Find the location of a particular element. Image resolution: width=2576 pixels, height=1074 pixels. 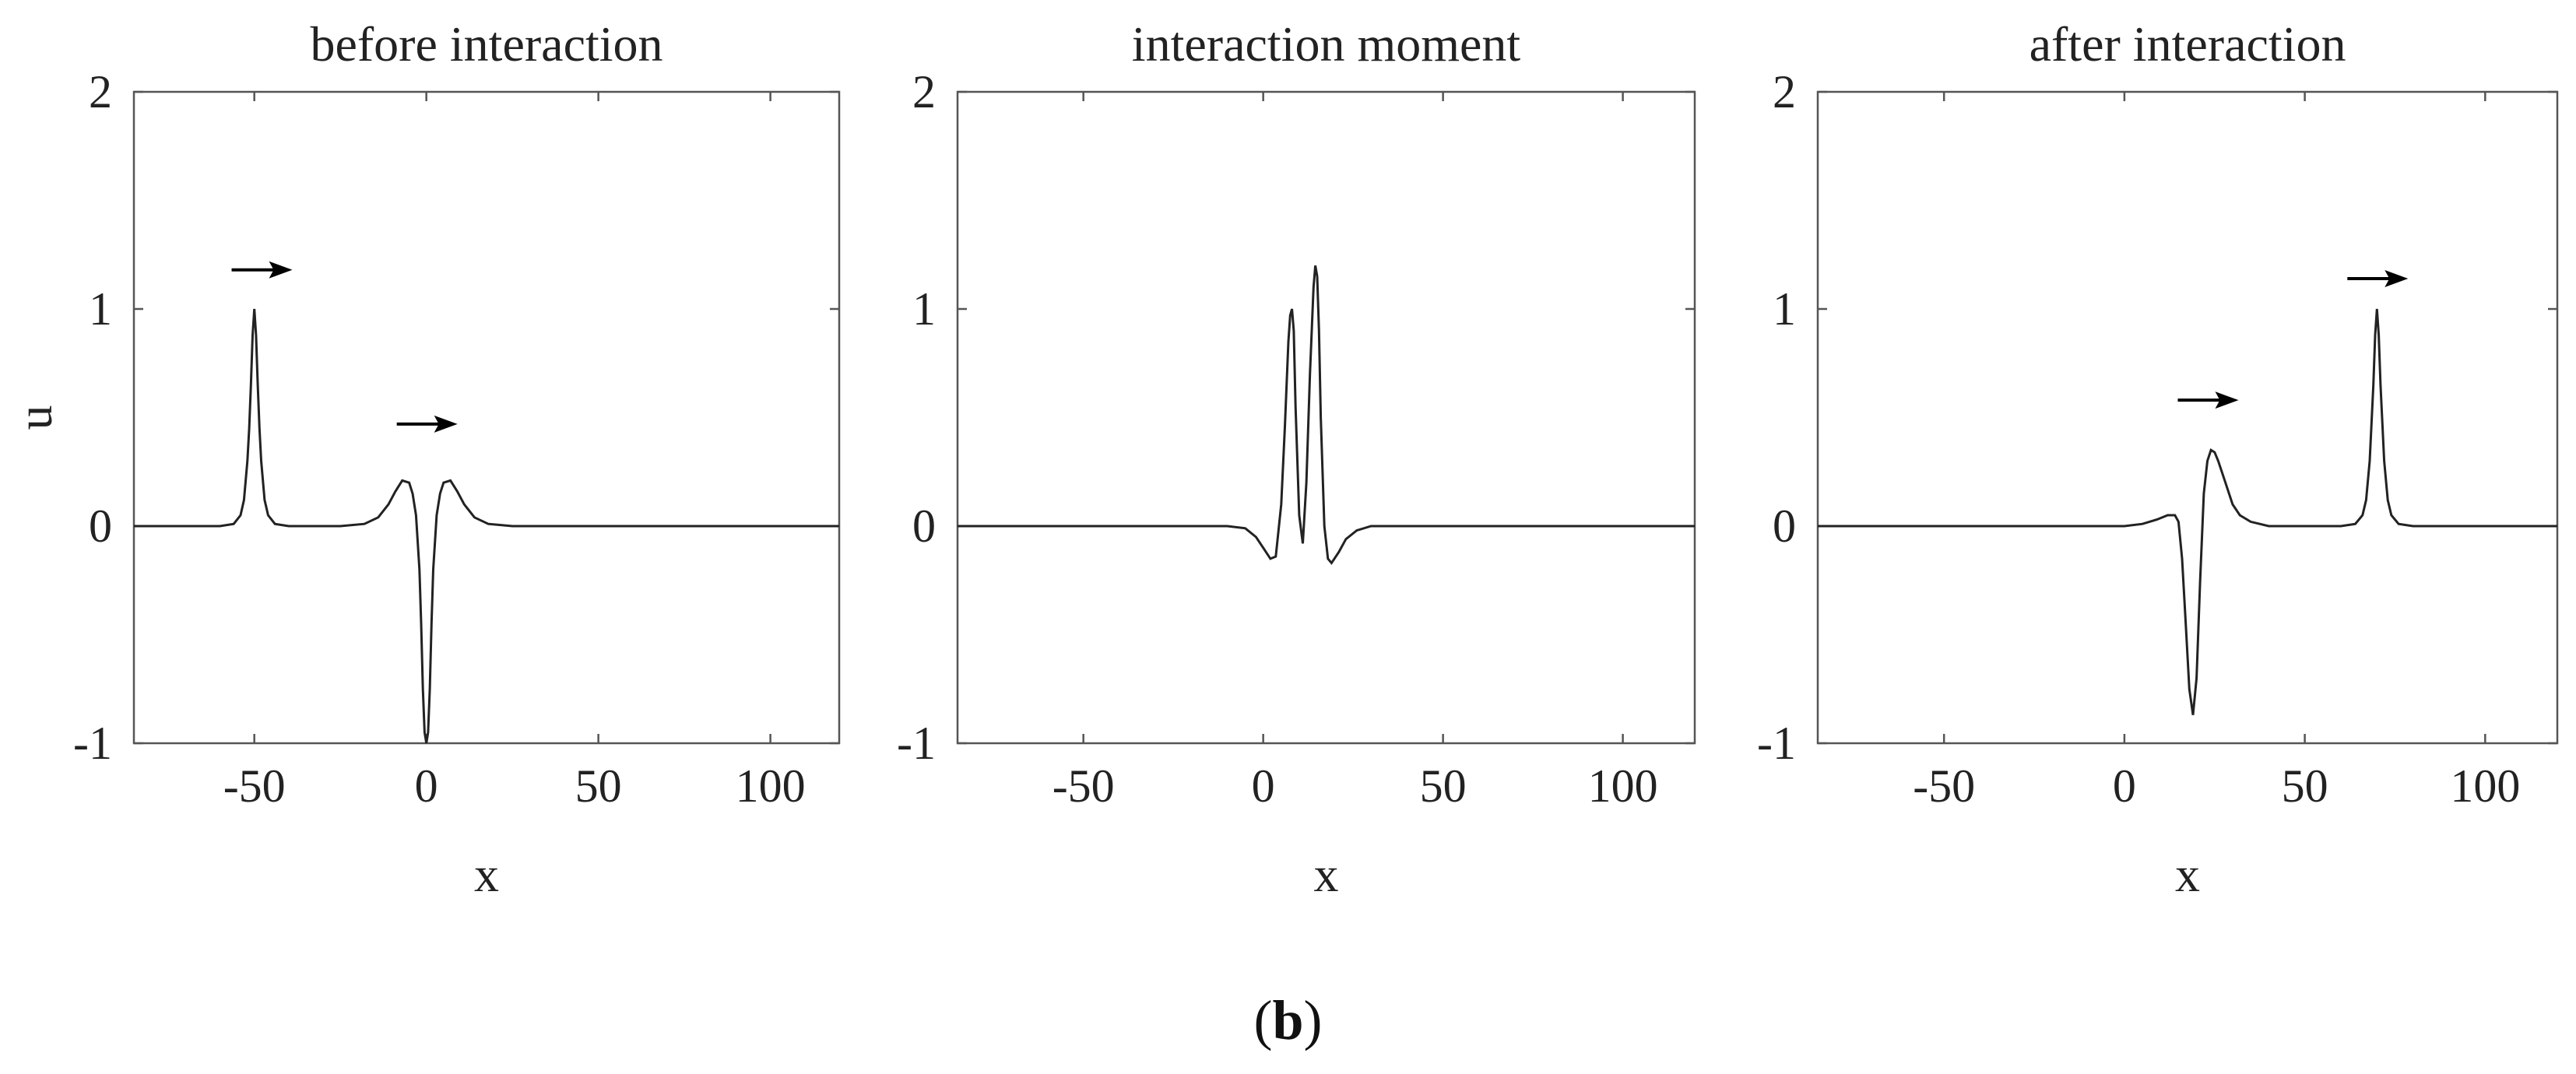

caption-open: ( is located at coordinates (1263, 1020).